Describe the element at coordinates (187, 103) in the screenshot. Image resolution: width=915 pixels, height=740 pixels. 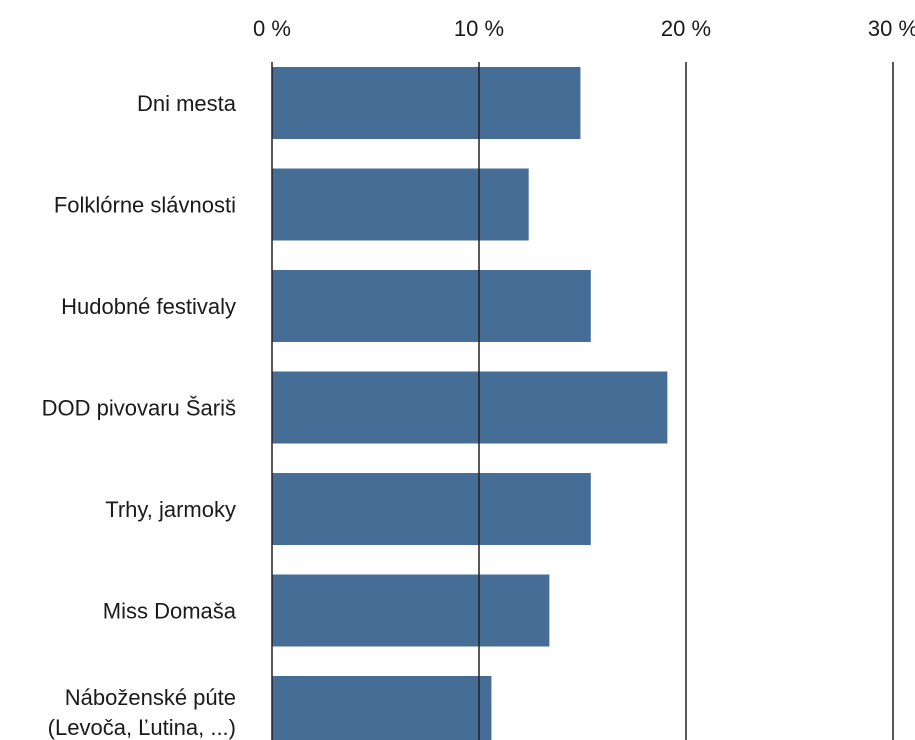
I see `category-label: Dni mesta` at that location.